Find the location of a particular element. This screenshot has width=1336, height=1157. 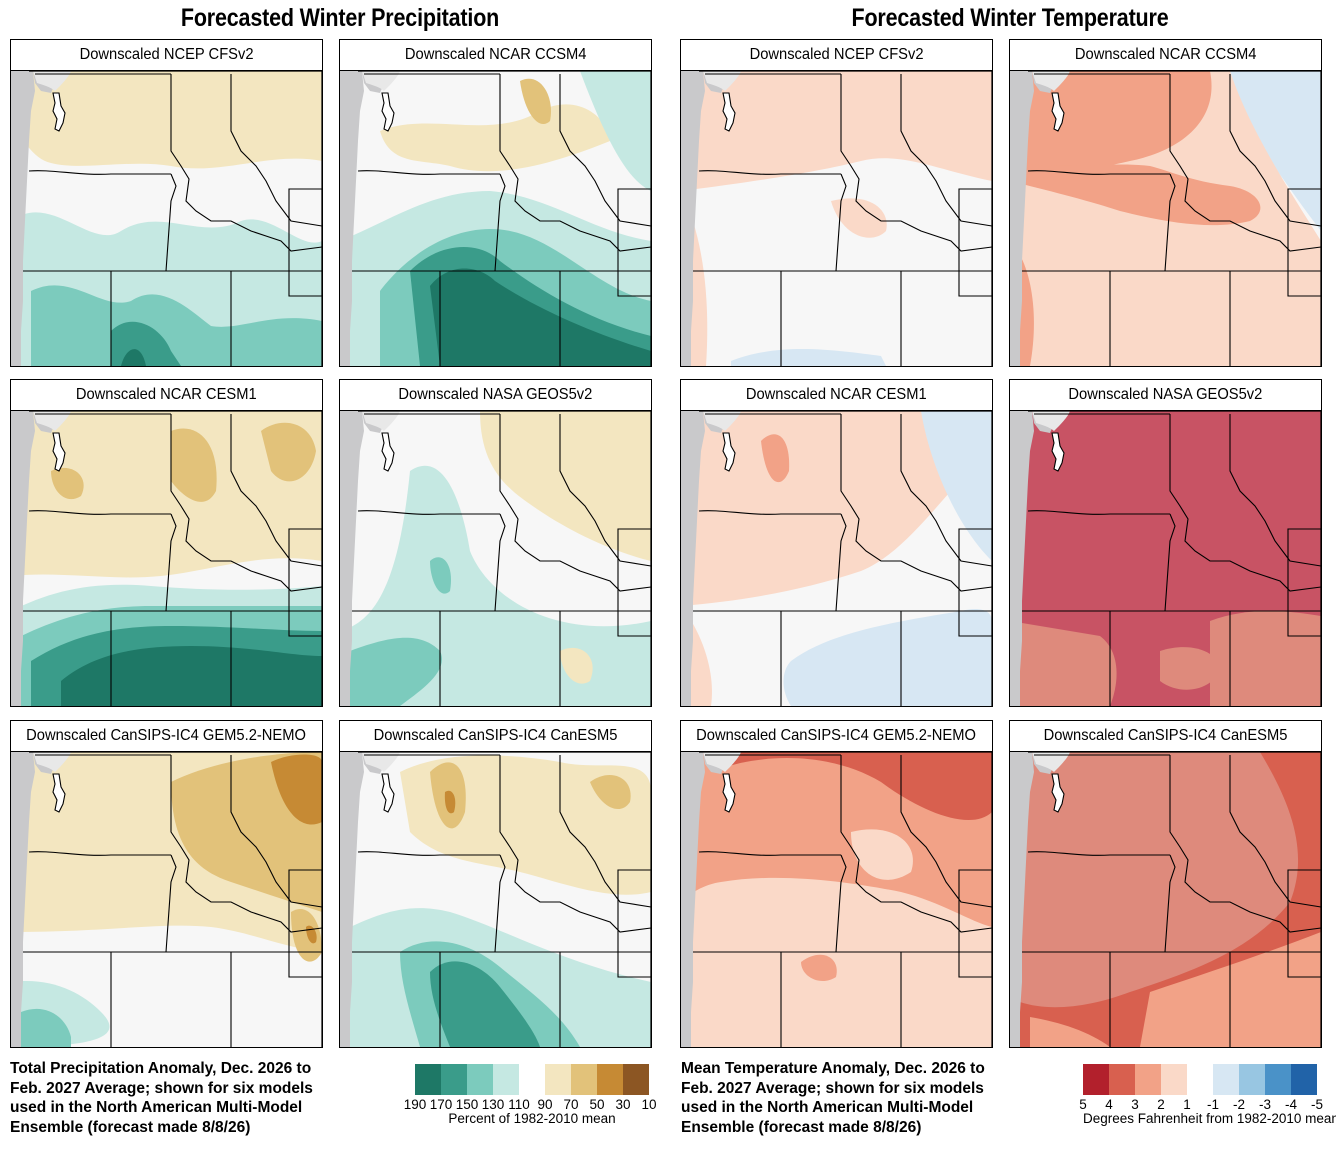

legend-tick-label: 170 is located at coordinates (441, 1104).